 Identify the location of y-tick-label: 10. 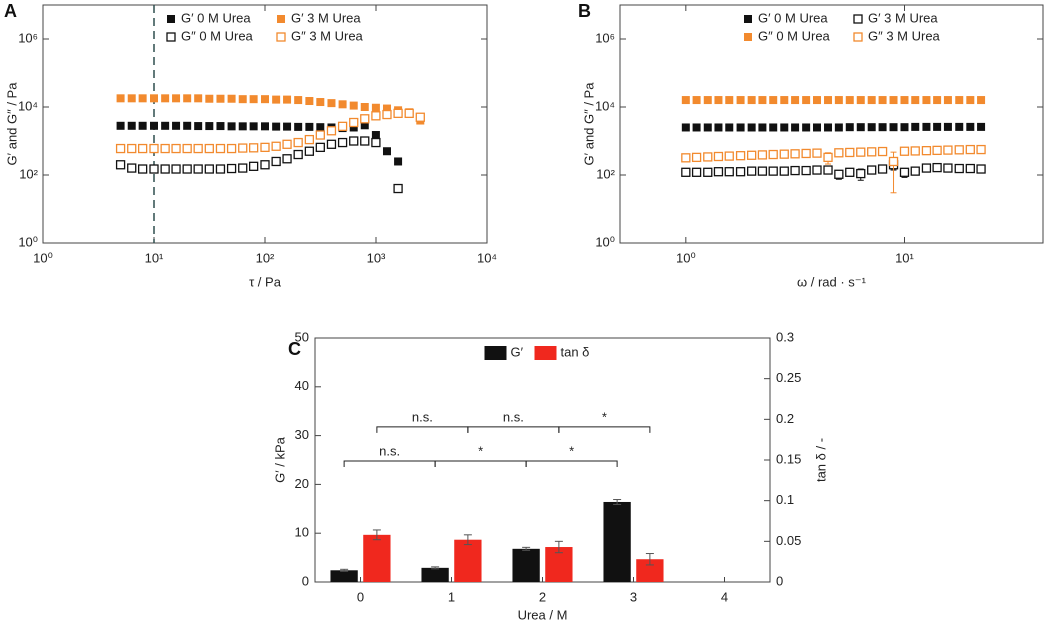
(302, 532).